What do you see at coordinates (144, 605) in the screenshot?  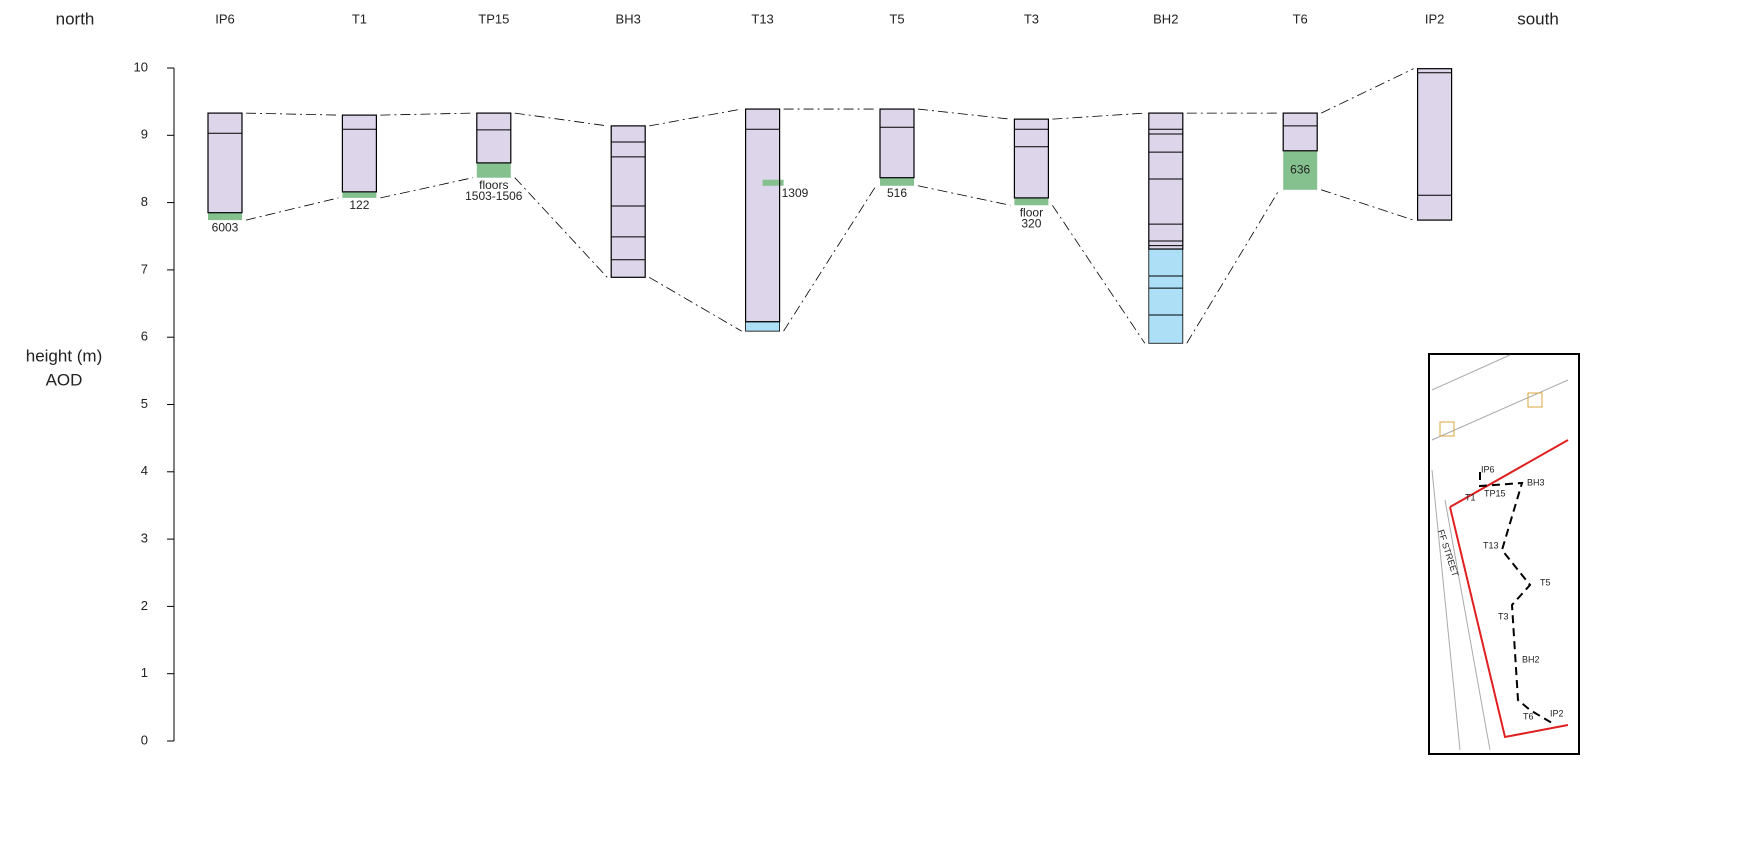 I see `y-tick-label: 2` at bounding box center [144, 605].